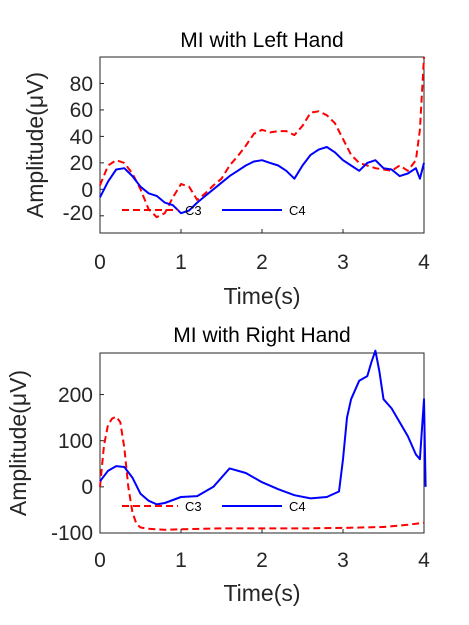 This screenshot has height=625, width=469. Describe the element at coordinates (78, 213) in the screenshot. I see `y-tick-label: -20` at that location.